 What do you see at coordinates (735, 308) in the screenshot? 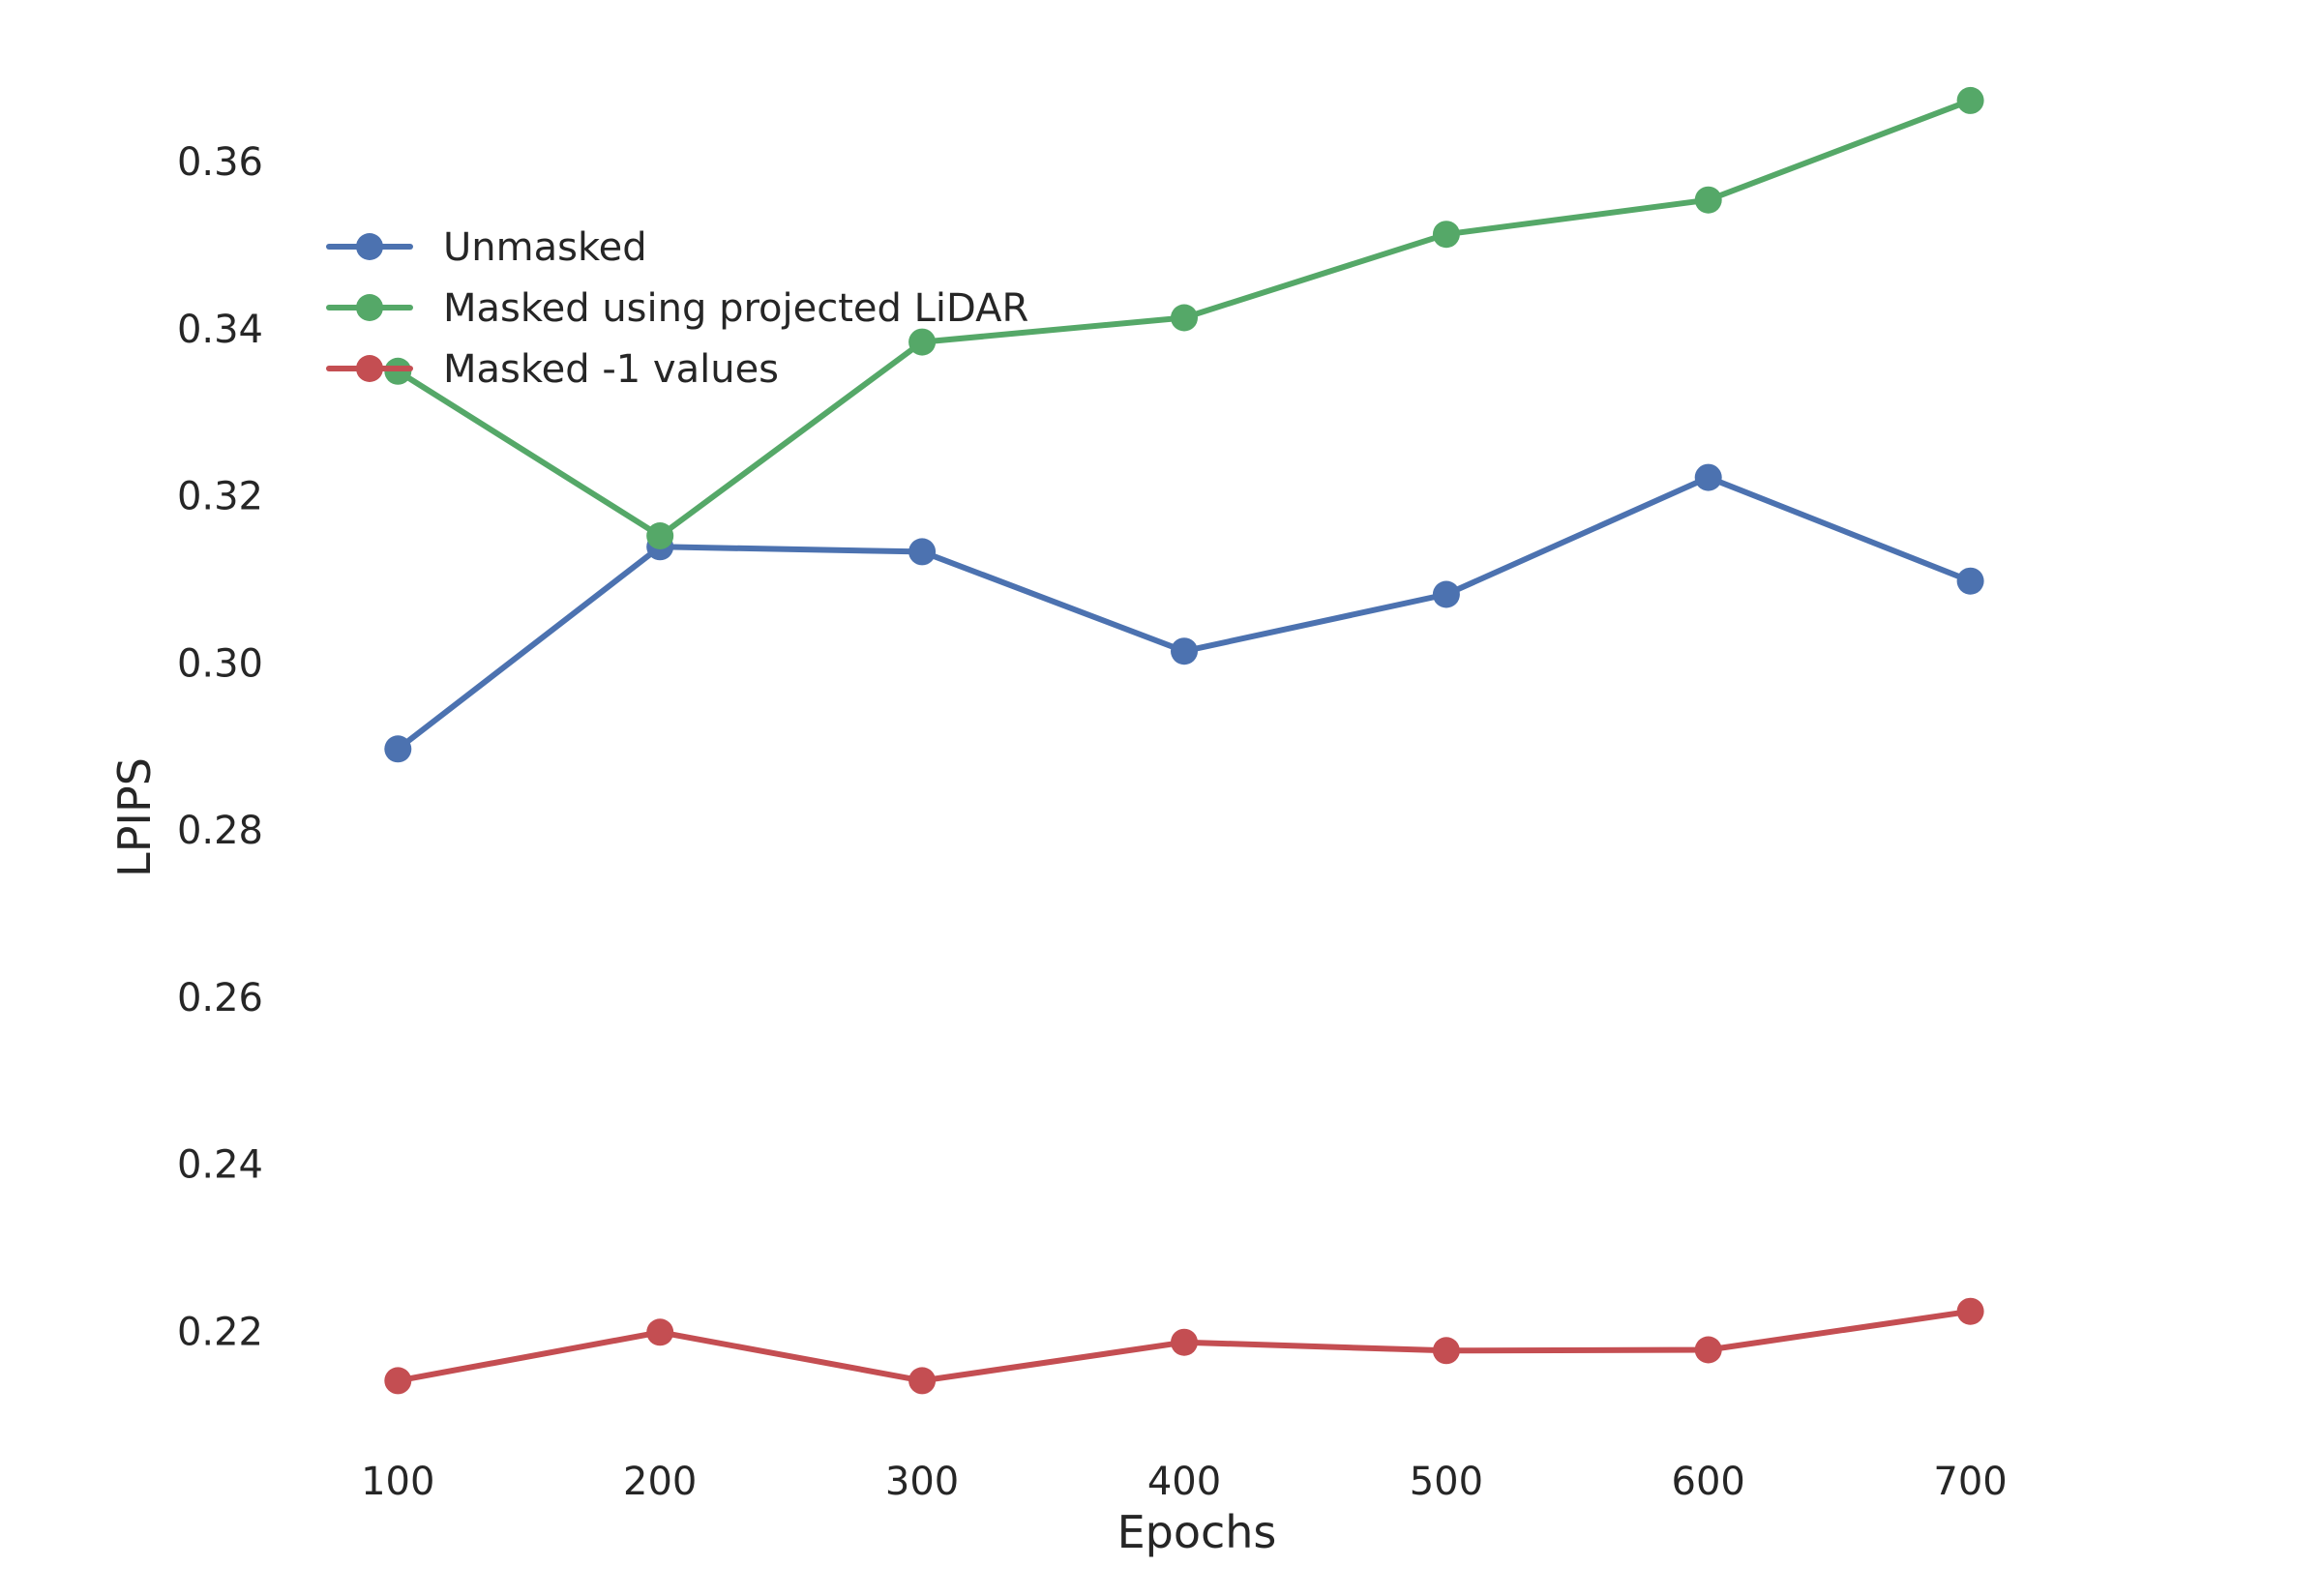
I see `legend-label-1: Masked using projected LiDAR` at bounding box center [735, 308].